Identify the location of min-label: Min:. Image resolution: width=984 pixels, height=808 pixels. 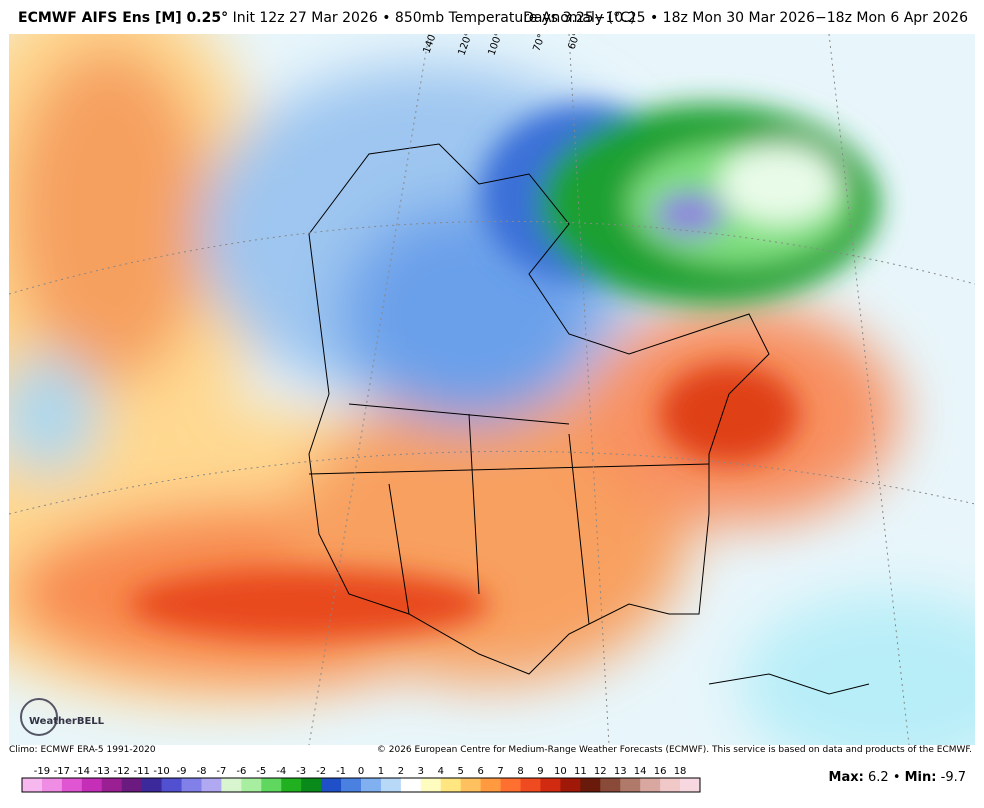
(920, 777).